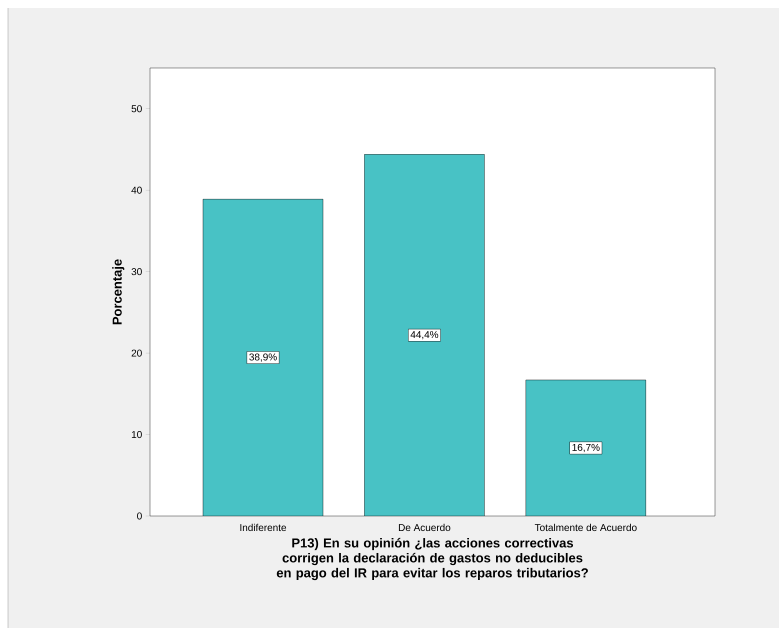 The image size is (779, 630). I want to click on y-tick-label: 40, so click(136, 190).